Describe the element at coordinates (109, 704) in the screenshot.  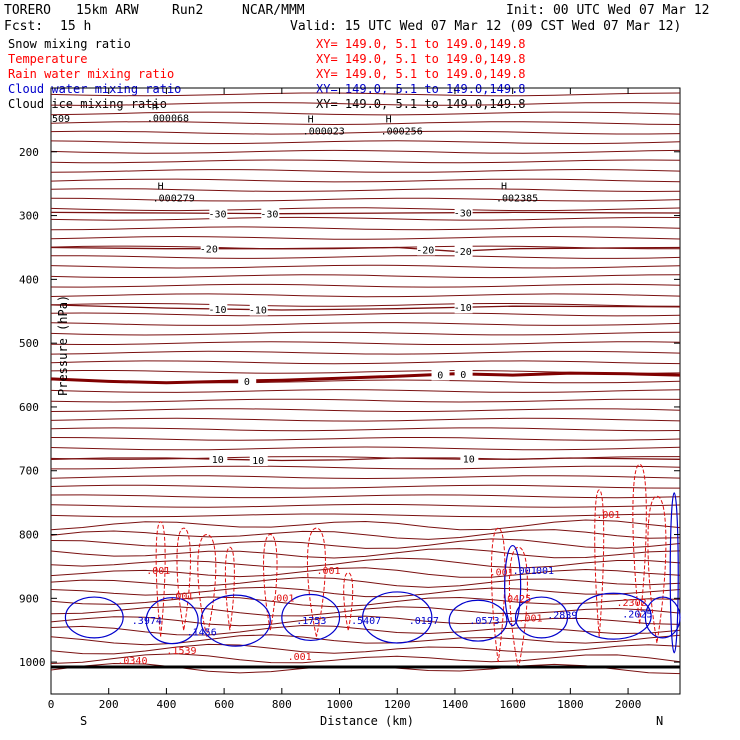
I see `x-tick-label: 200` at that location.